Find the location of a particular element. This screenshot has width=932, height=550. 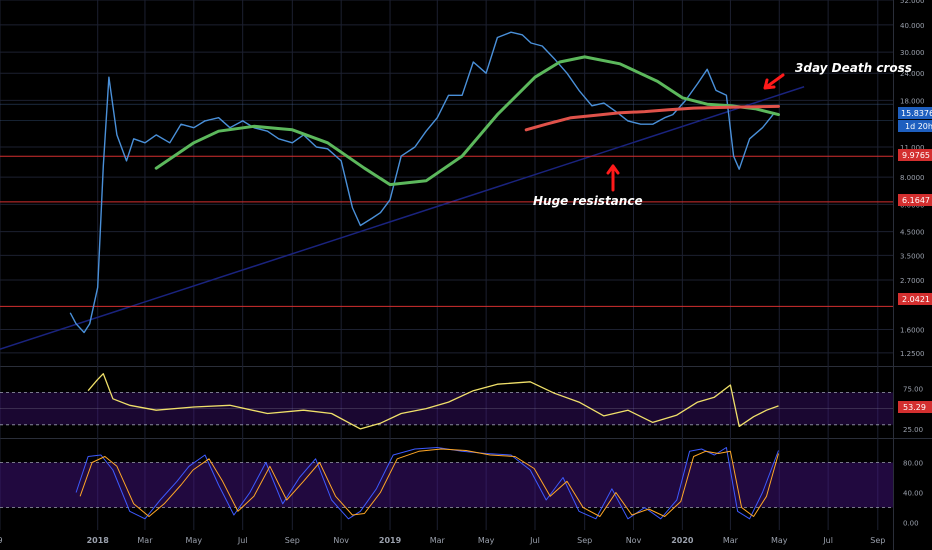

x-tick-label: 2020 is located at coordinates (682, 540).